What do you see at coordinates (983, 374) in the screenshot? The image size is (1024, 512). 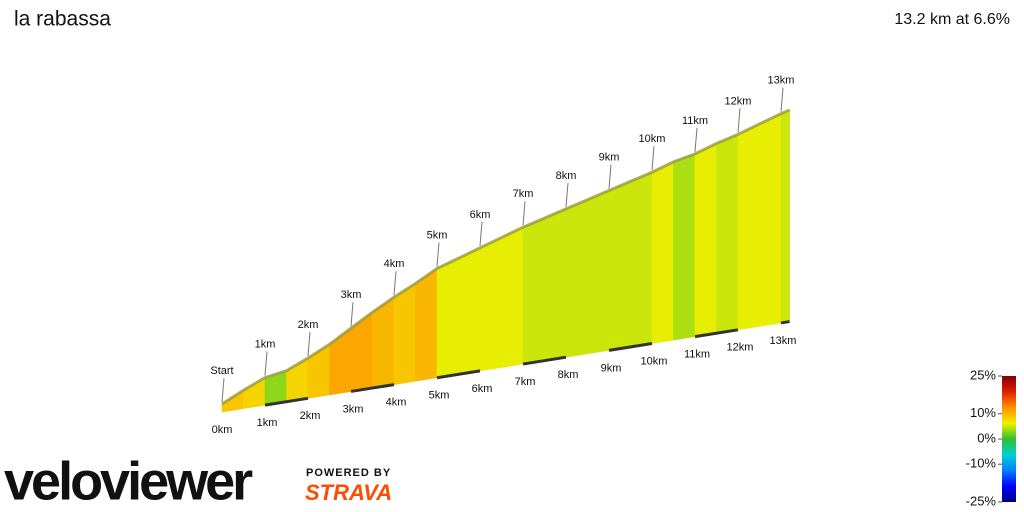 I see `colorbar-label: 25%` at bounding box center [983, 374].